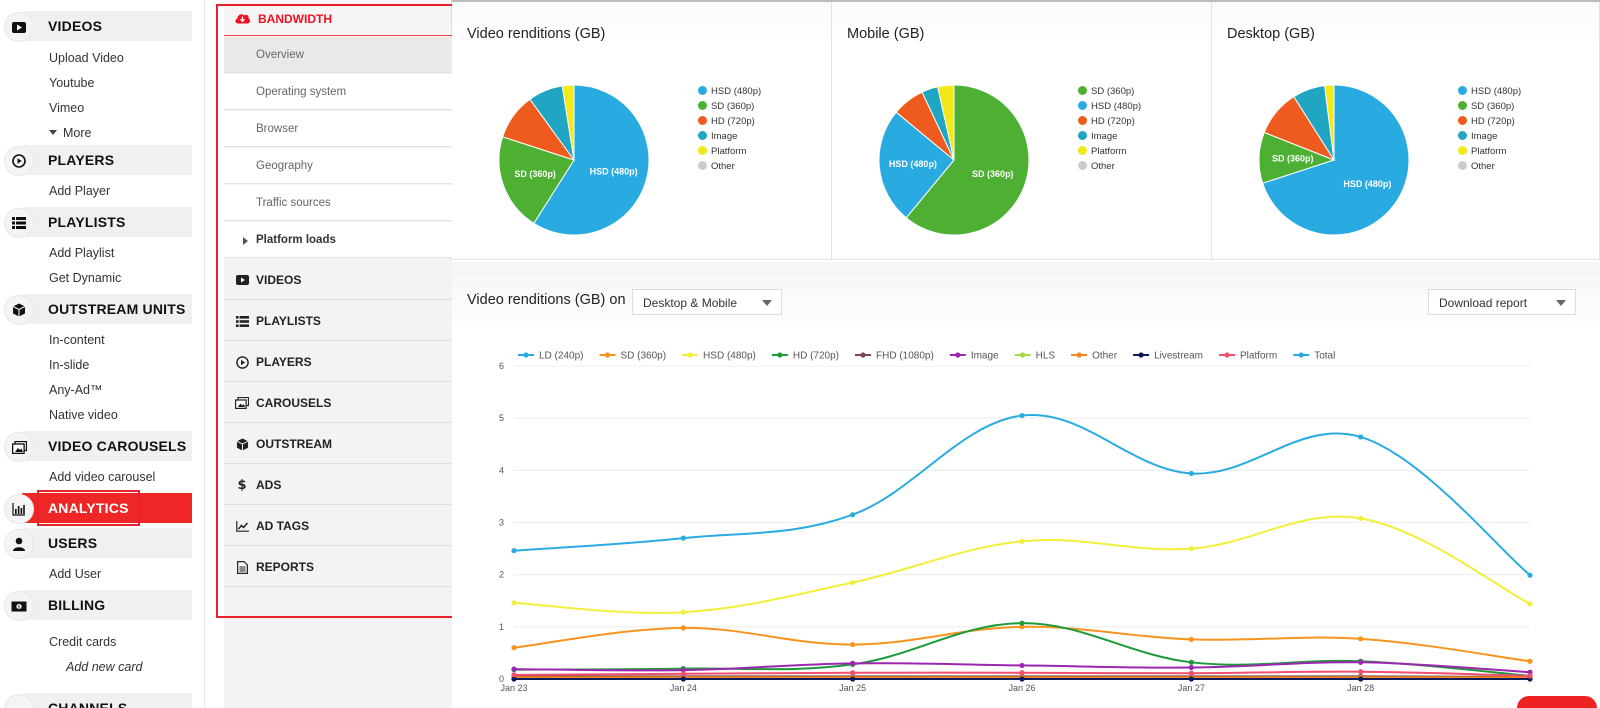  Describe the element at coordinates (96, 309) in the screenshot. I see `nav-section-outstream: OUTSTREAM UNITS` at that location.